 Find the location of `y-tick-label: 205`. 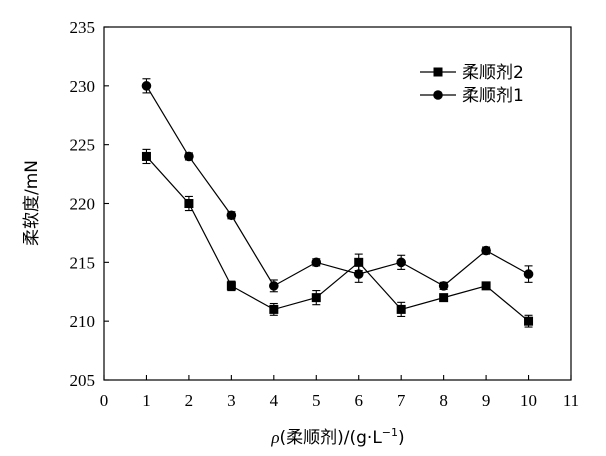

y-tick-label: 205 is located at coordinates (83, 380).